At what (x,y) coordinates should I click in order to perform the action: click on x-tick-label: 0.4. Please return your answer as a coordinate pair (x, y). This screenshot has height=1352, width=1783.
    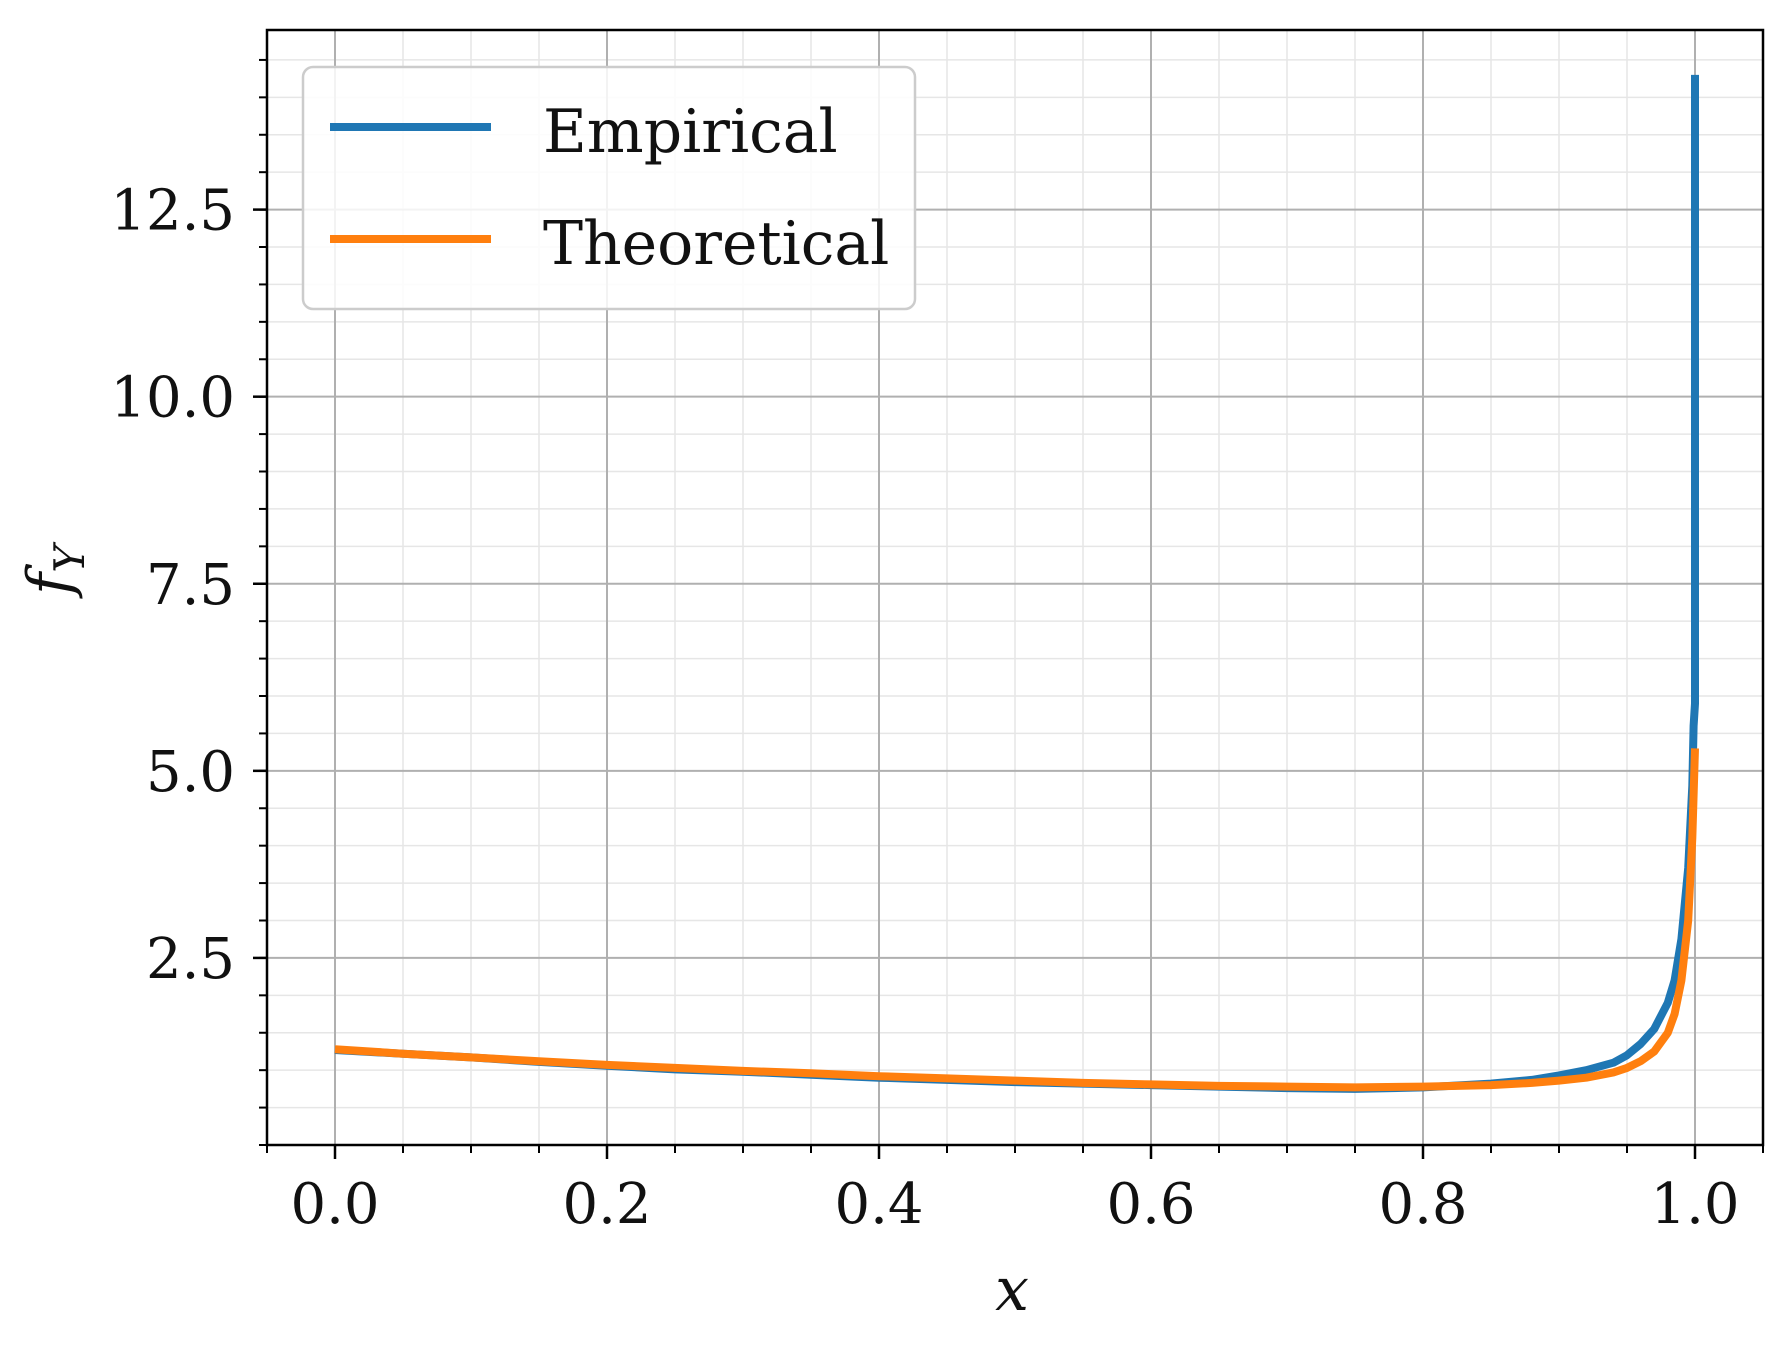
    Looking at the image, I should click on (878, 1204).